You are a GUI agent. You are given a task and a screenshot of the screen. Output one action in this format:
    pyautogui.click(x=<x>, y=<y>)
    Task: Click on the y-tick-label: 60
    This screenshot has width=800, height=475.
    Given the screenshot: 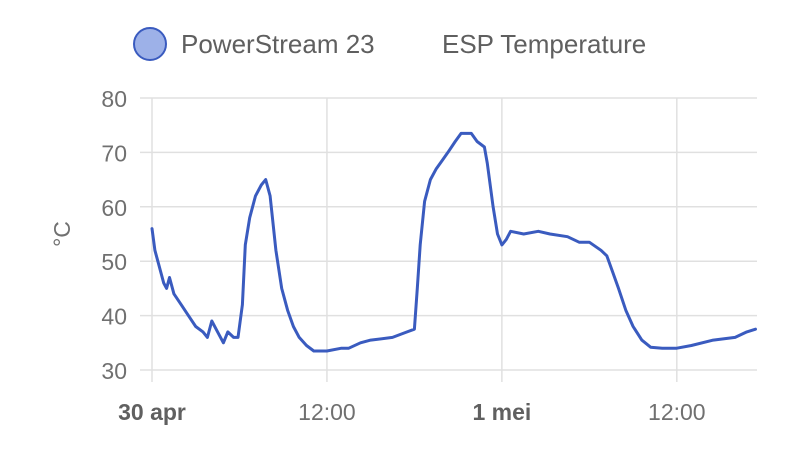 What is the action you would take?
    pyautogui.click(x=114, y=208)
    